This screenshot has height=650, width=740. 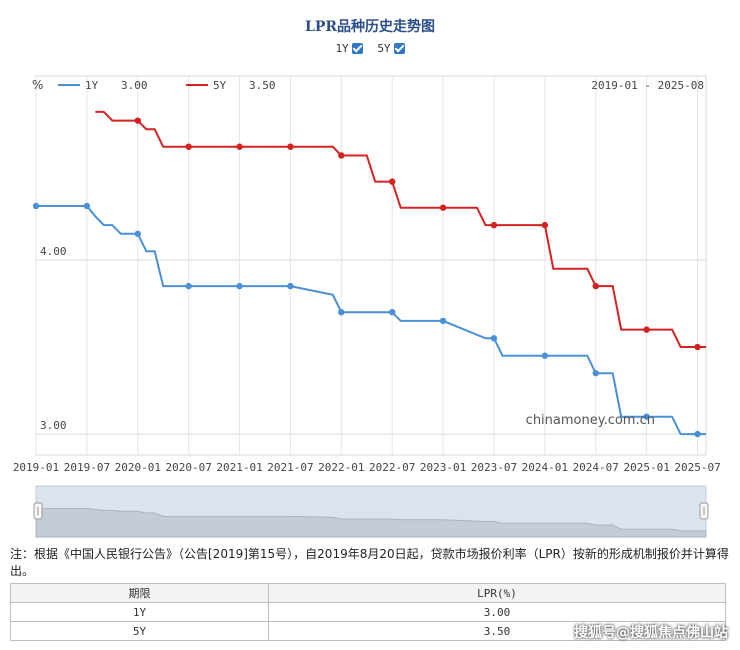 I want to click on toggle-1y-label: 1Y, so click(x=342, y=48).